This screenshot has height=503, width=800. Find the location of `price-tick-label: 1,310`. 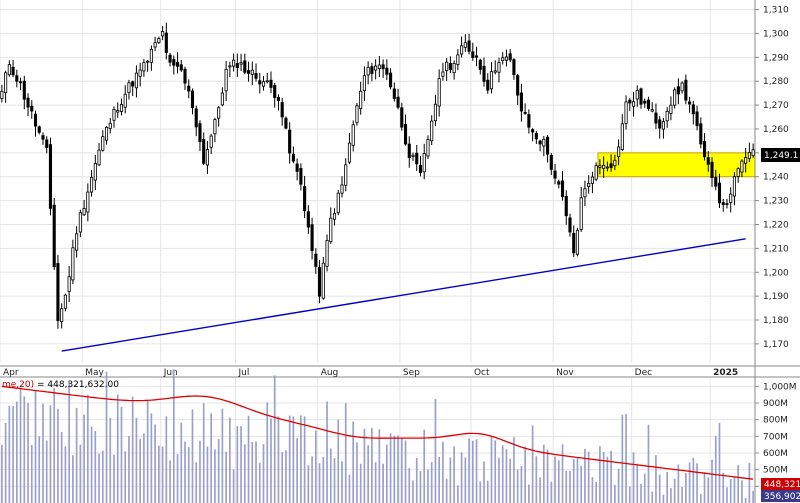

price-tick-label: 1,310 is located at coordinates (776, 11).